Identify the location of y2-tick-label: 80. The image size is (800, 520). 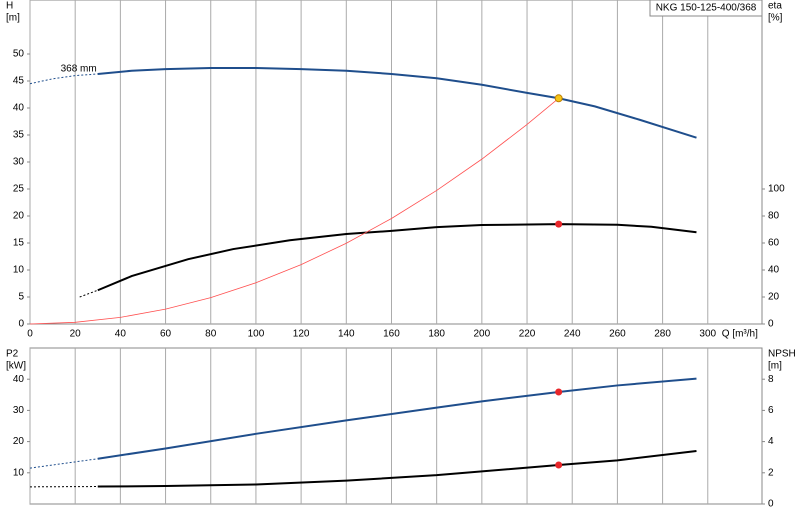
(774, 216).